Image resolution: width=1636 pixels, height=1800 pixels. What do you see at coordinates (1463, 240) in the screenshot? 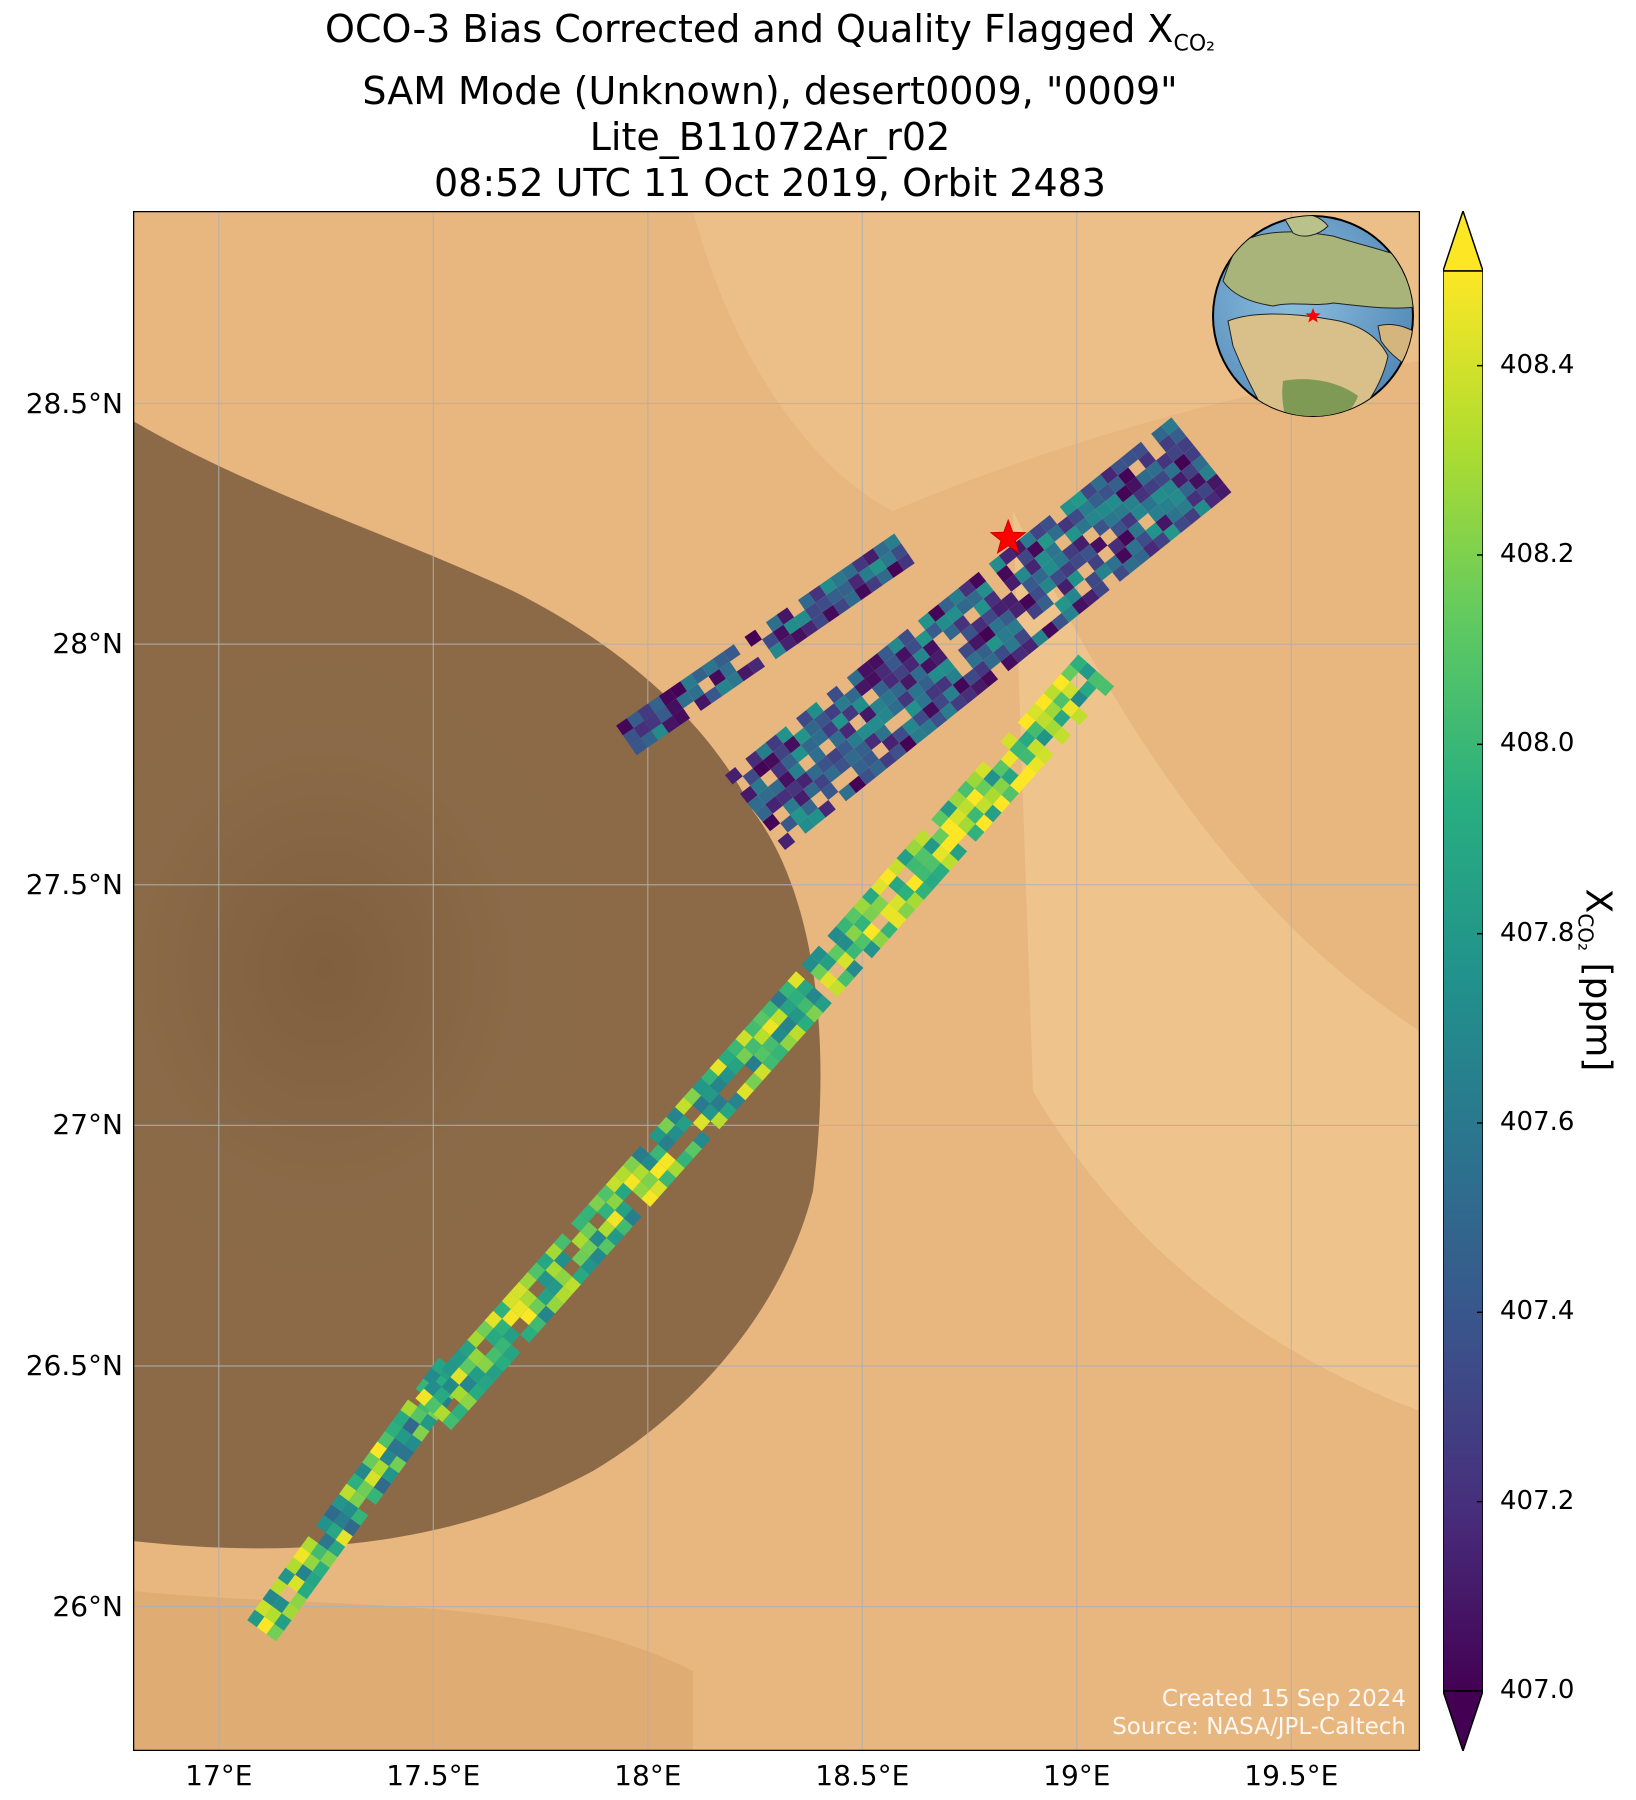
I see `colorbar-extend-max` at bounding box center [1463, 240].